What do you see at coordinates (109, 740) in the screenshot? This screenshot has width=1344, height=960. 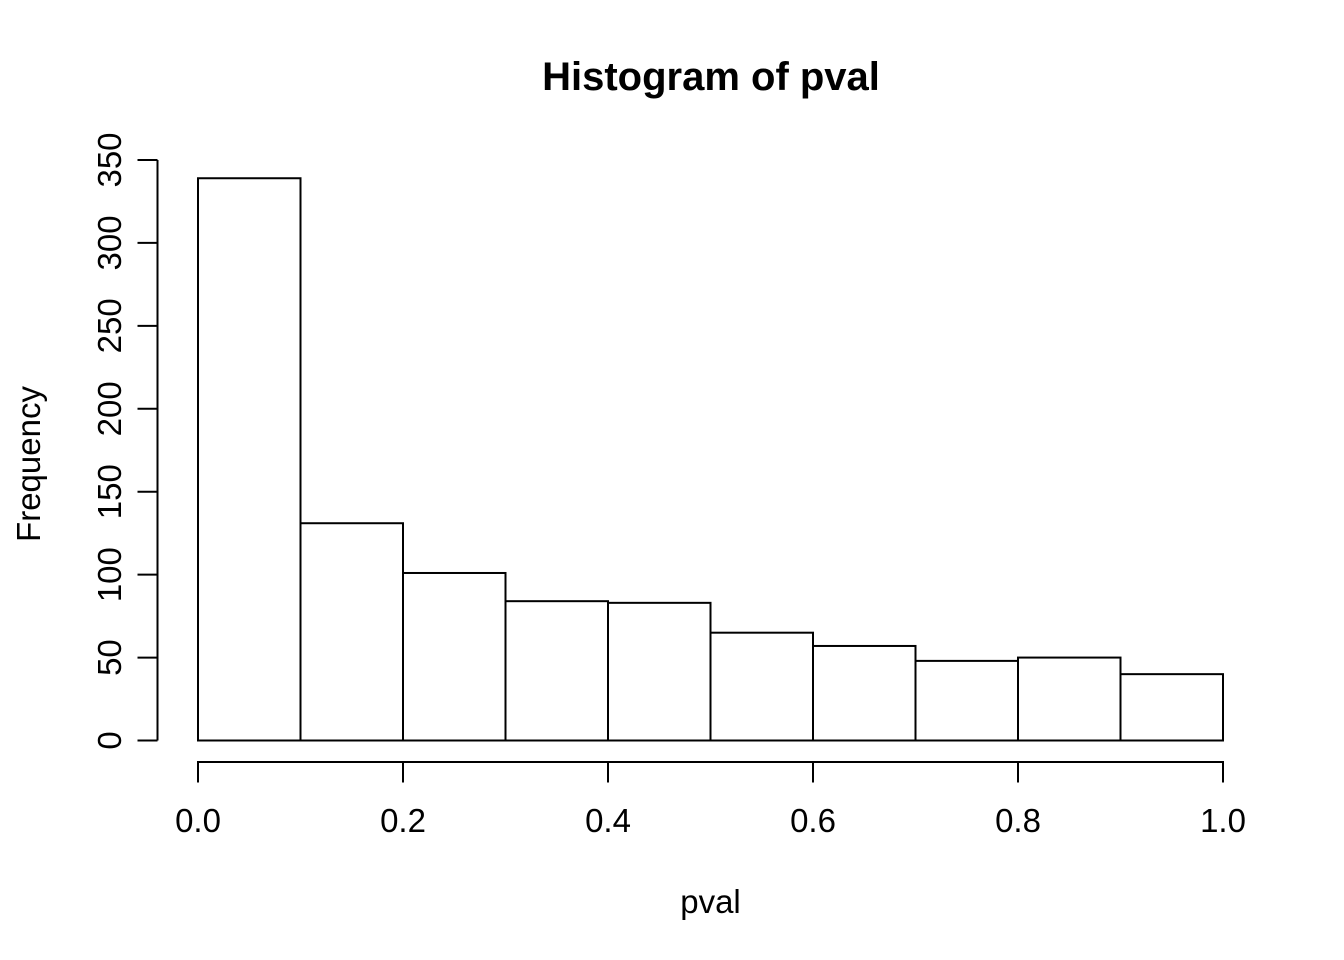 I see `y-tick-label: 0` at bounding box center [109, 740].